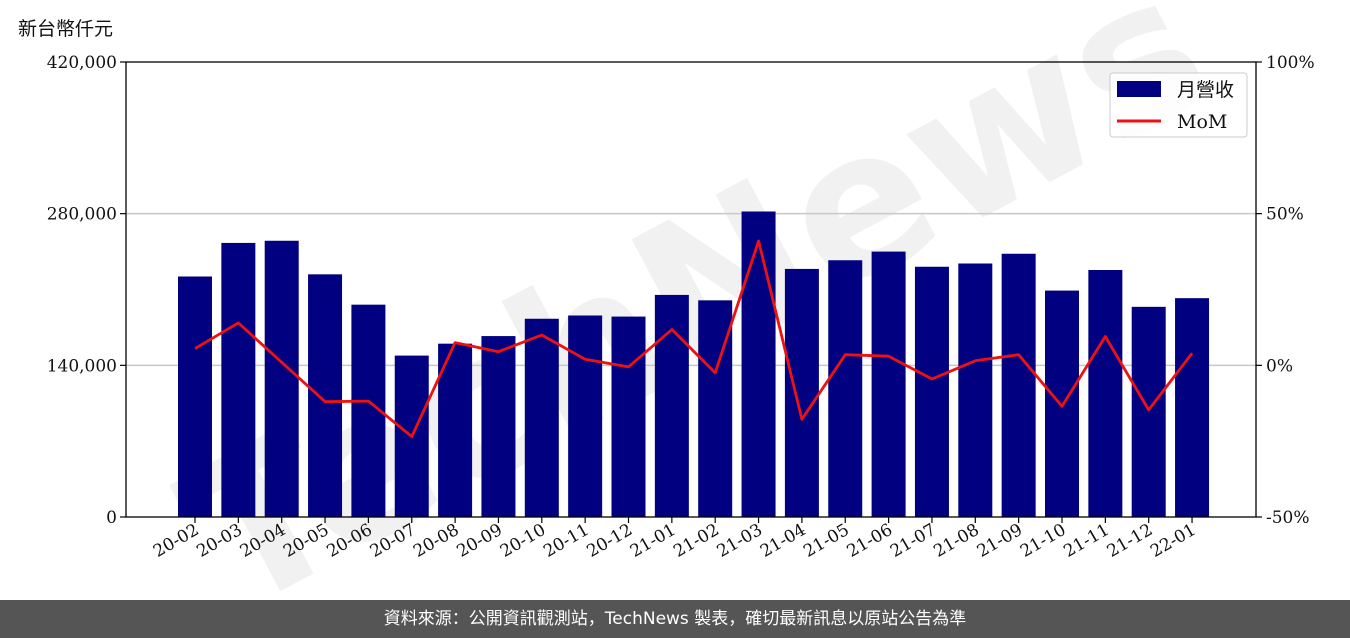 This screenshot has width=1350, height=638. Describe the element at coordinates (1043, 541) in the screenshot. I see `x-tick-label: 21-10` at that location.